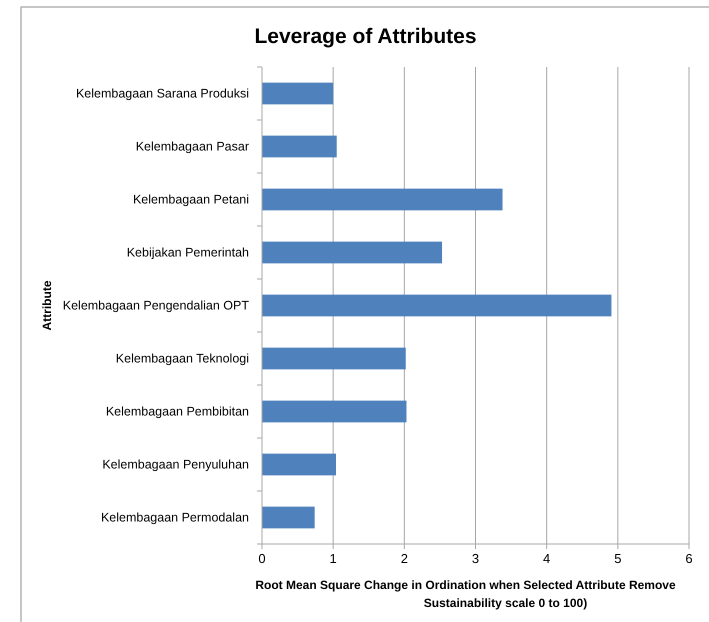 The height and width of the screenshot is (622, 709). Describe the element at coordinates (190, 199) in the screenshot. I see `y-tick-label: Kelembagaan Petani` at that location.